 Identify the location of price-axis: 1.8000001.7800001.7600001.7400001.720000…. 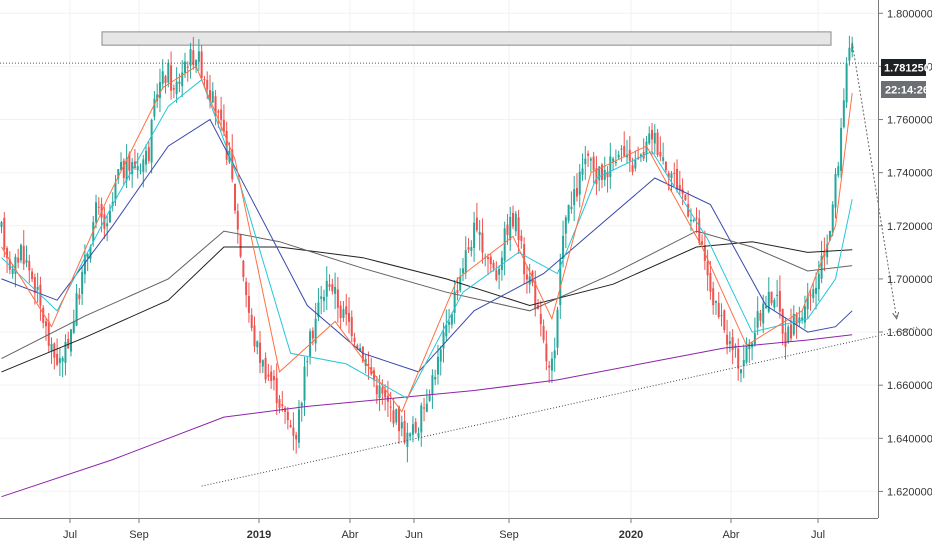
(905, 253).